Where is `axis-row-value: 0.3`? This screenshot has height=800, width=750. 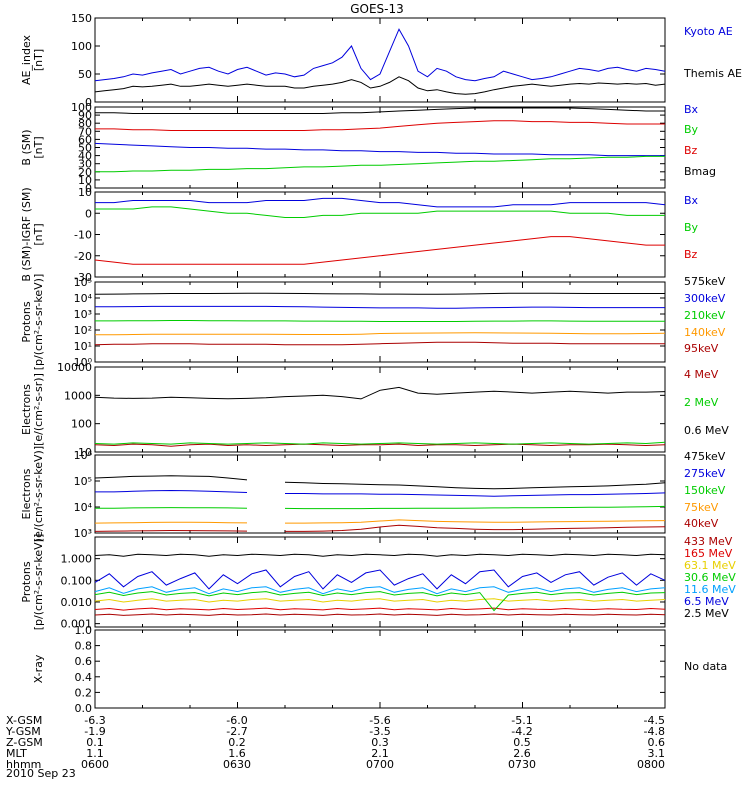
axis-row-value: 0.3 is located at coordinates (380, 742).